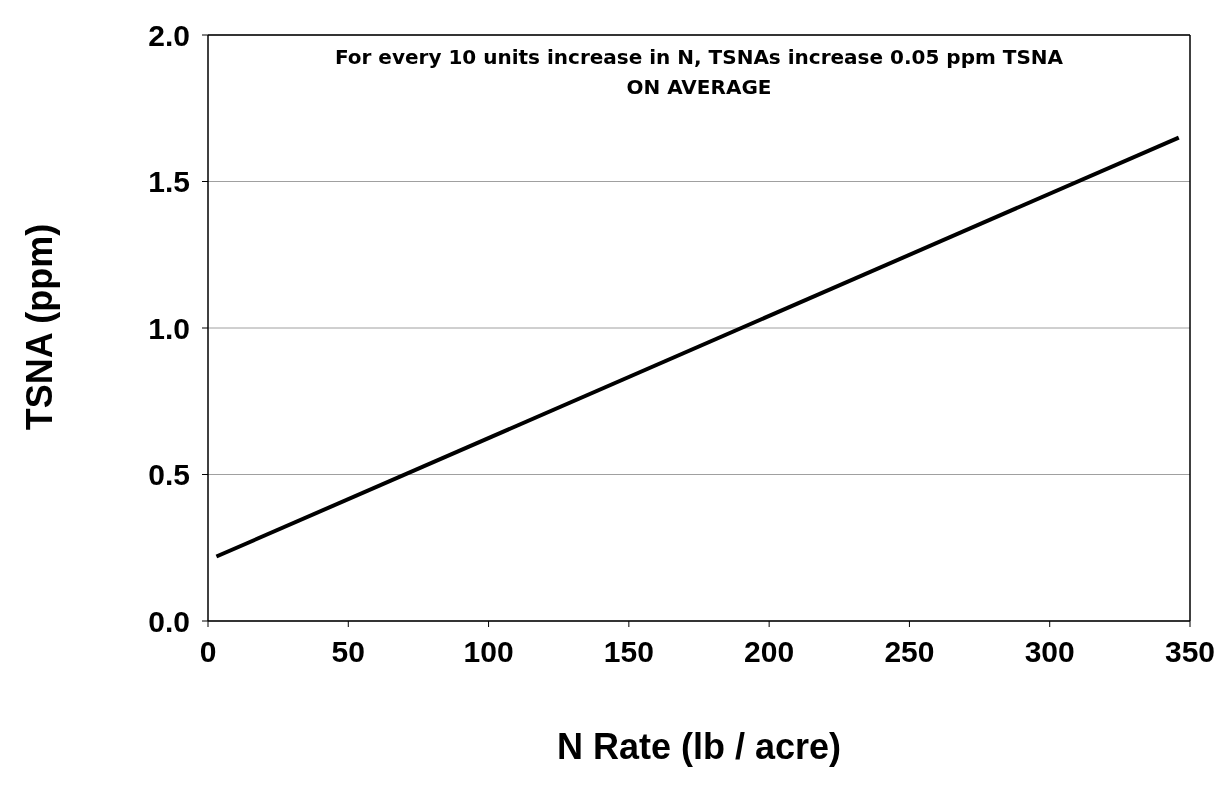 The height and width of the screenshot is (803, 1232). I want to click on x-tick-label: 100, so click(488, 652).